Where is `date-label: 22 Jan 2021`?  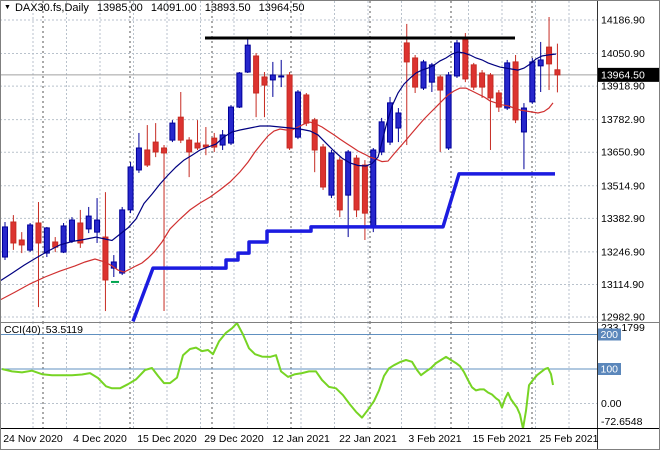
date-label: 22 Jan 2021 is located at coordinates (368, 439).